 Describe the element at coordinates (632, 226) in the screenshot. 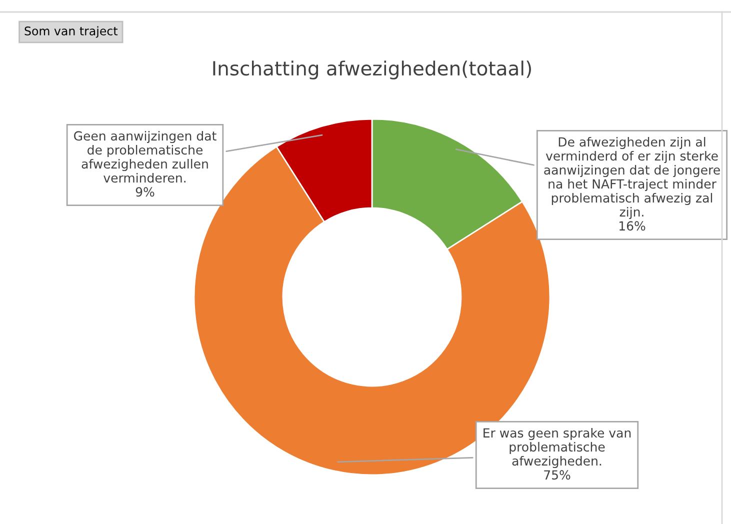

I see `data-label: 16%` at that location.